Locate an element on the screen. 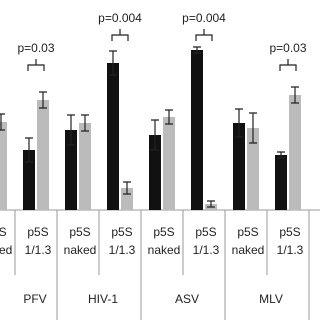 The width and height of the screenshot is (320, 320). group-label: ASV is located at coordinates (187, 299).